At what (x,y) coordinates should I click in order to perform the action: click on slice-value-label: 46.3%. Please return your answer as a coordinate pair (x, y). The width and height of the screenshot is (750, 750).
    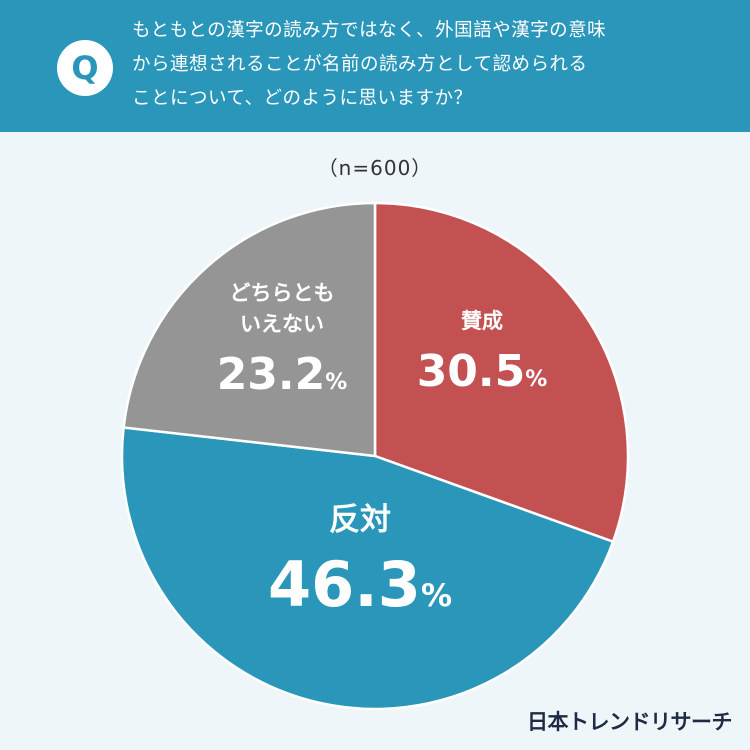
    Looking at the image, I should click on (360, 584).